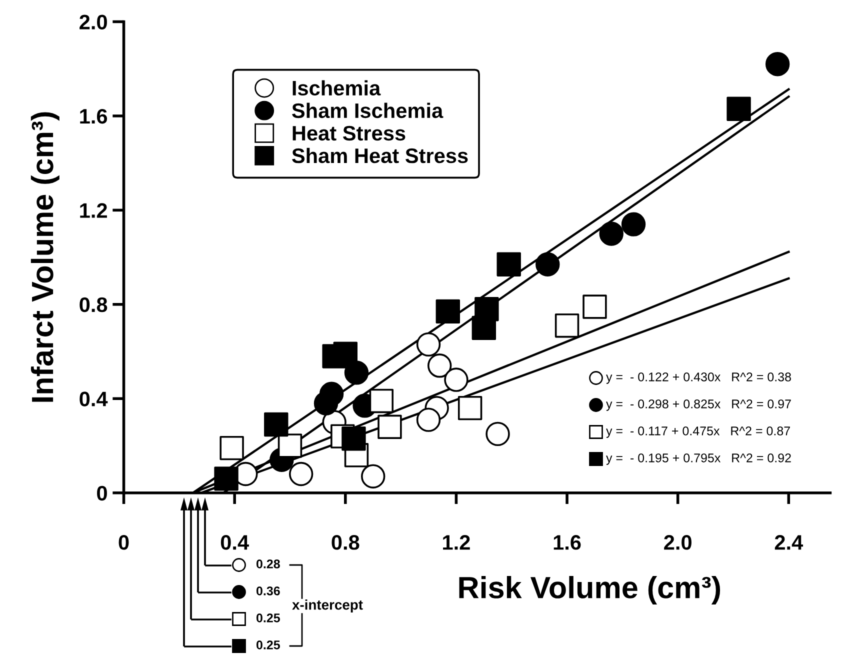  I want to click on text: 0.36, so click(268, 591).